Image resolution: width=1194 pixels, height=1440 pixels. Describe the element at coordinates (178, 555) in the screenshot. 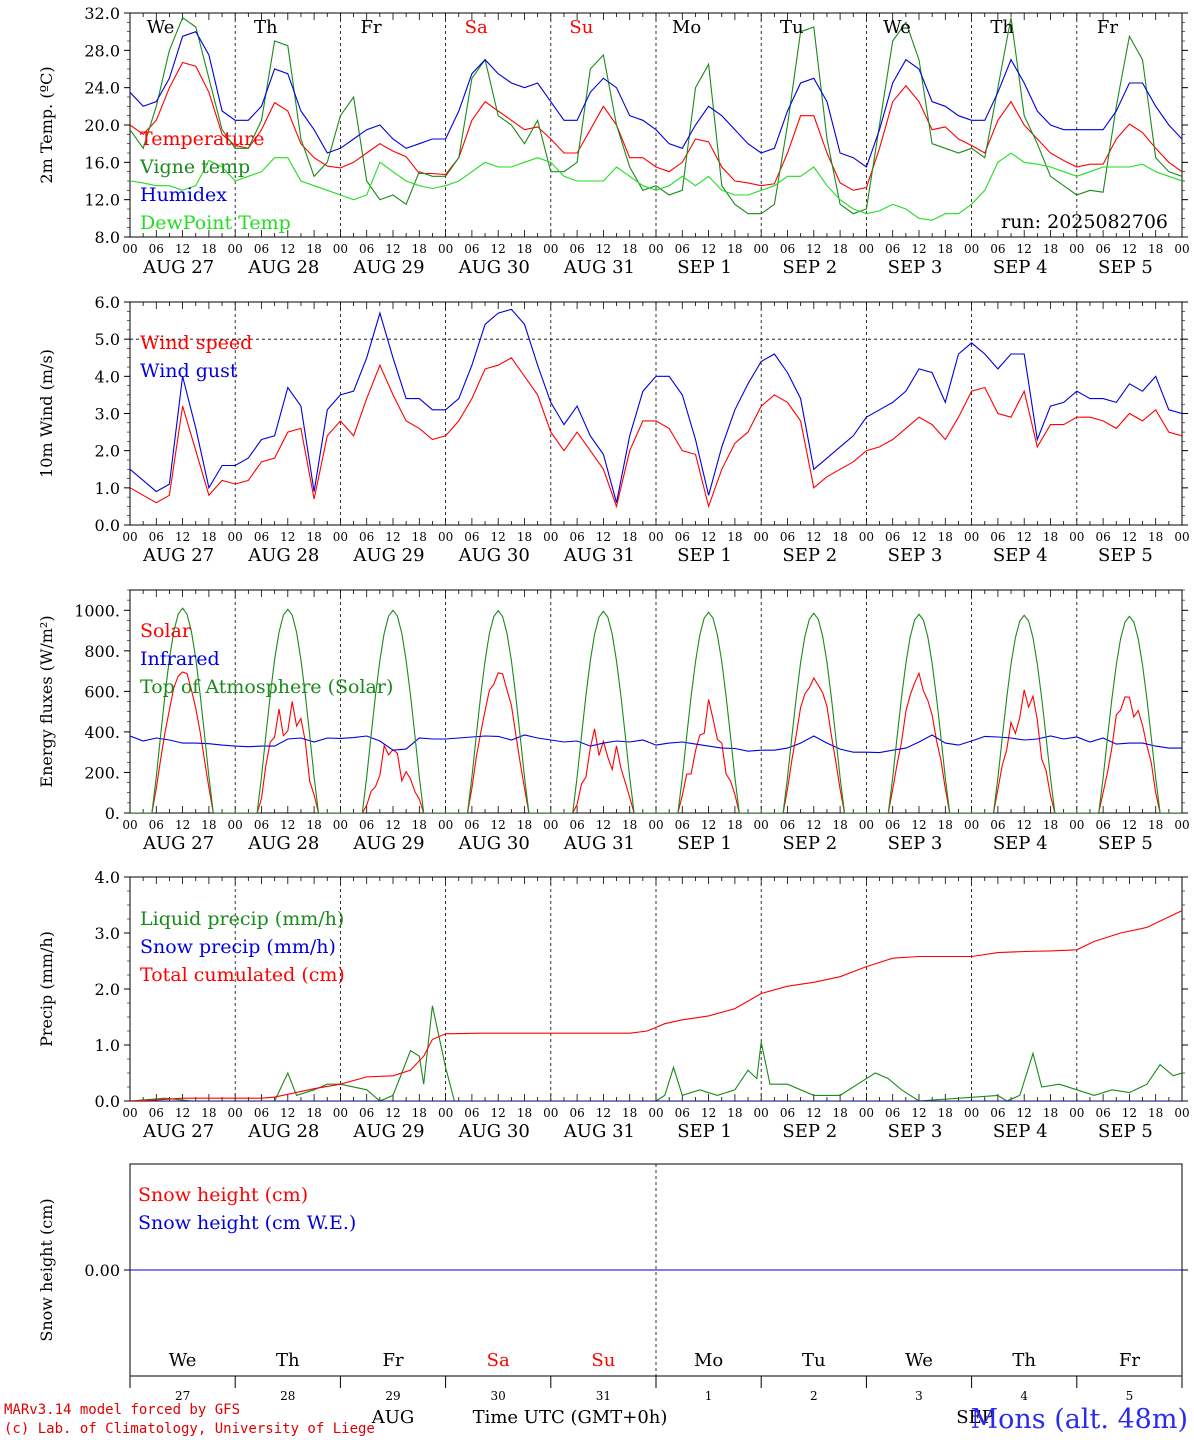

I see `date-label: AUG 27` at that location.